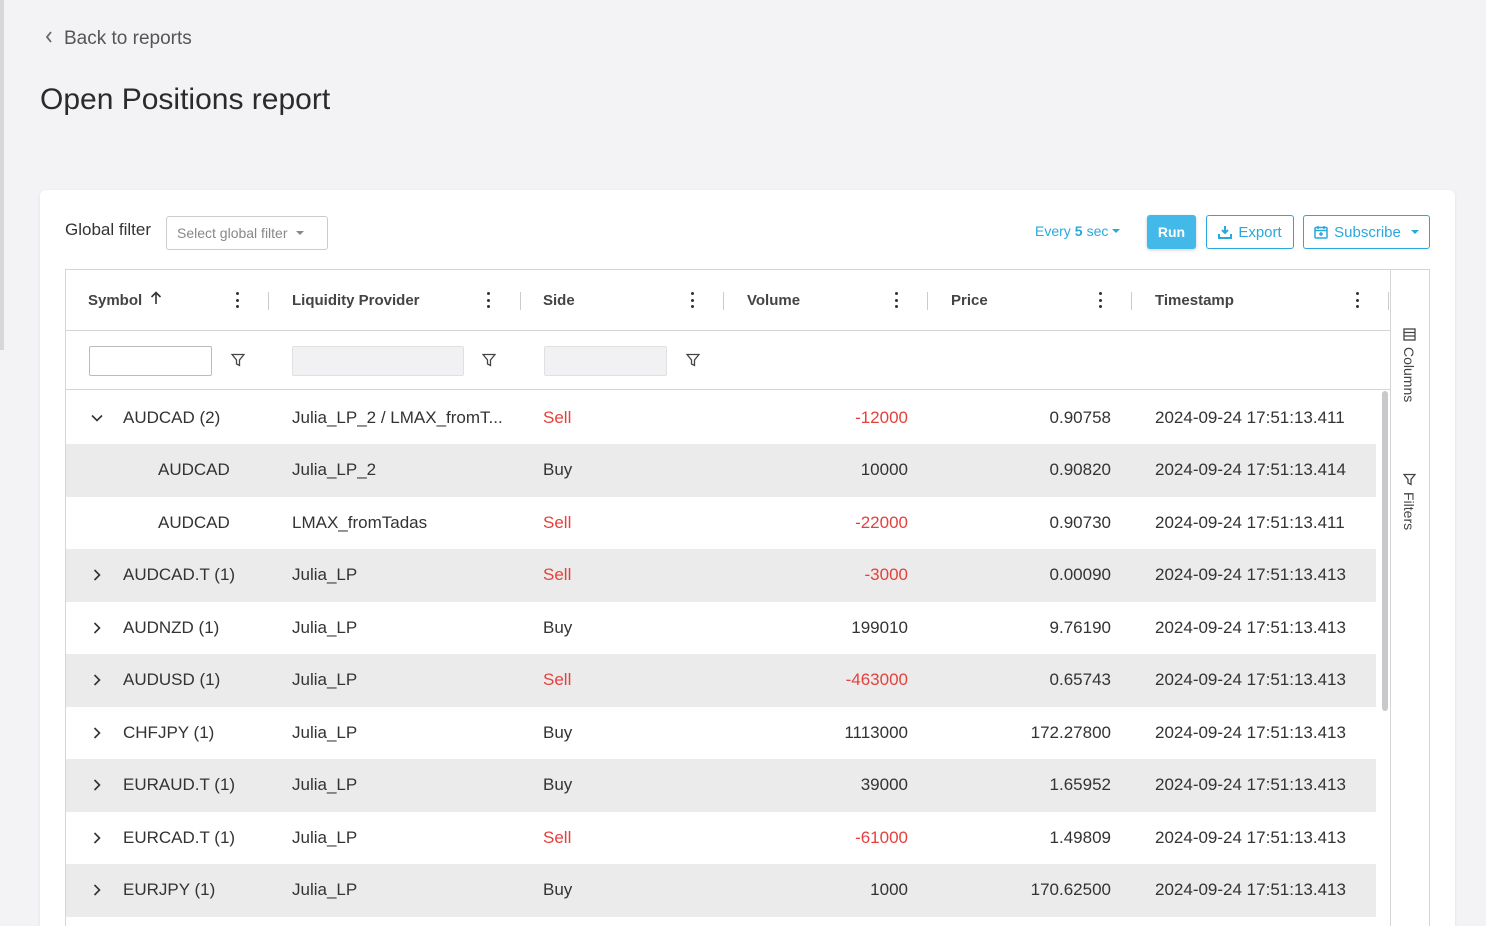 The image size is (1486, 926). What do you see at coordinates (1409, 334) in the screenshot?
I see `columns-icon` at bounding box center [1409, 334].